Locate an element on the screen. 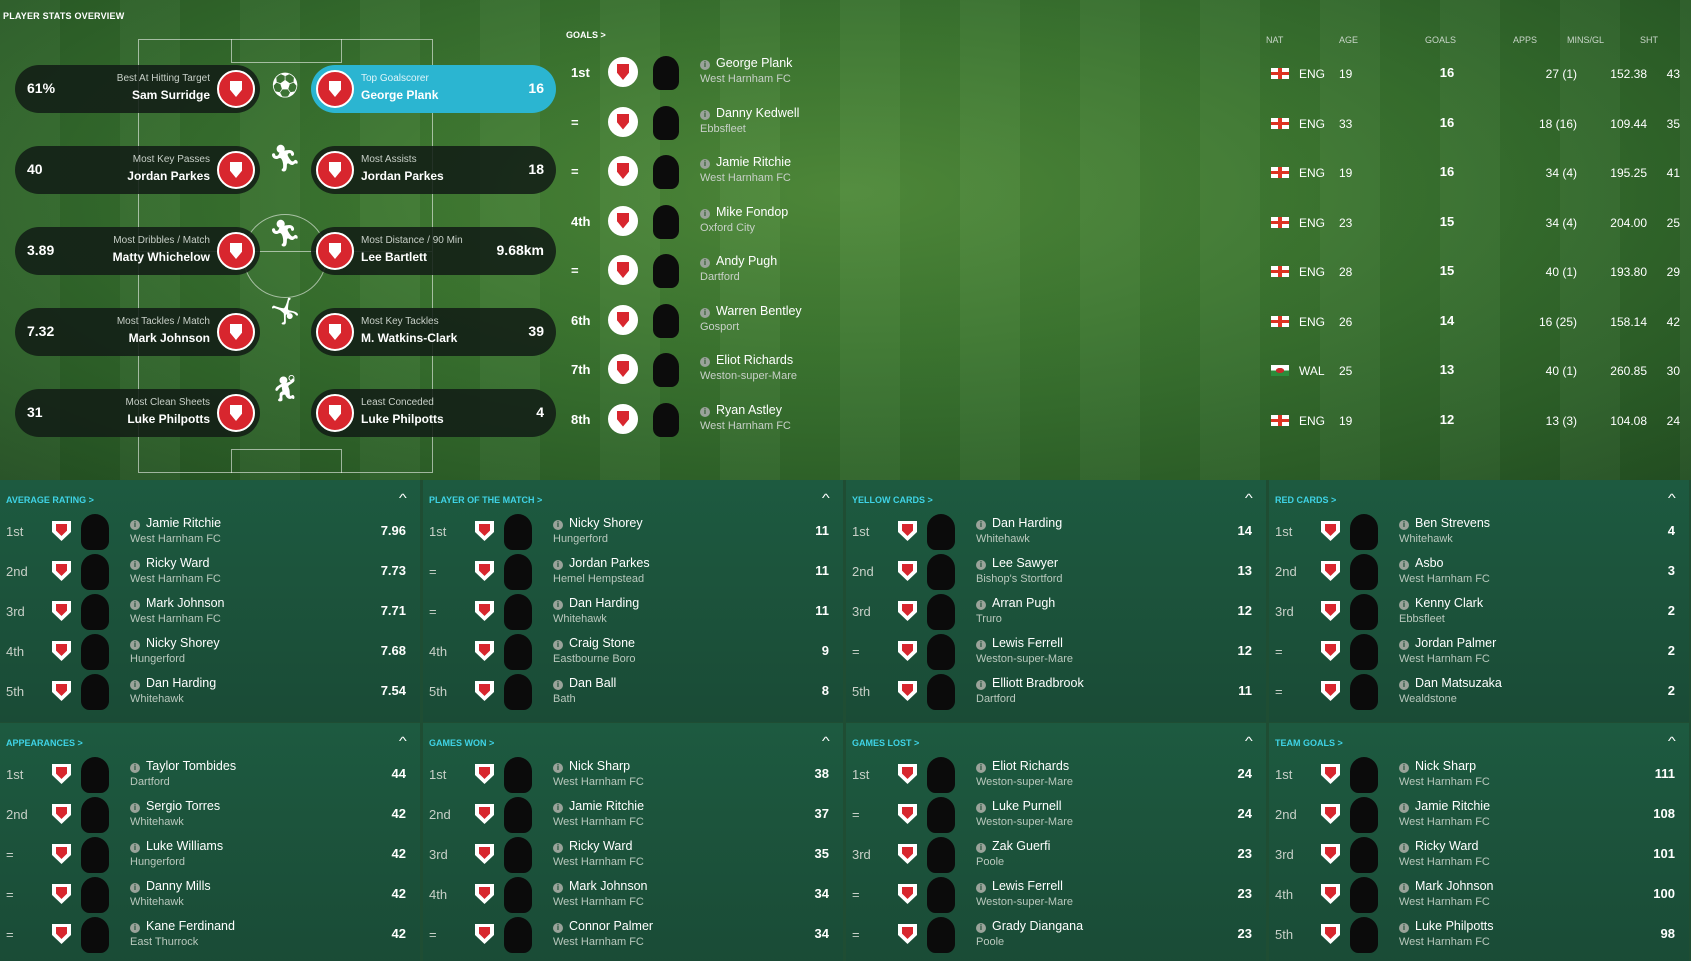 The width and height of the screenshot is (1691, 961). list-item: 3rd Zak Guerfi Poole 23 is located at coordinates (1056, 854).